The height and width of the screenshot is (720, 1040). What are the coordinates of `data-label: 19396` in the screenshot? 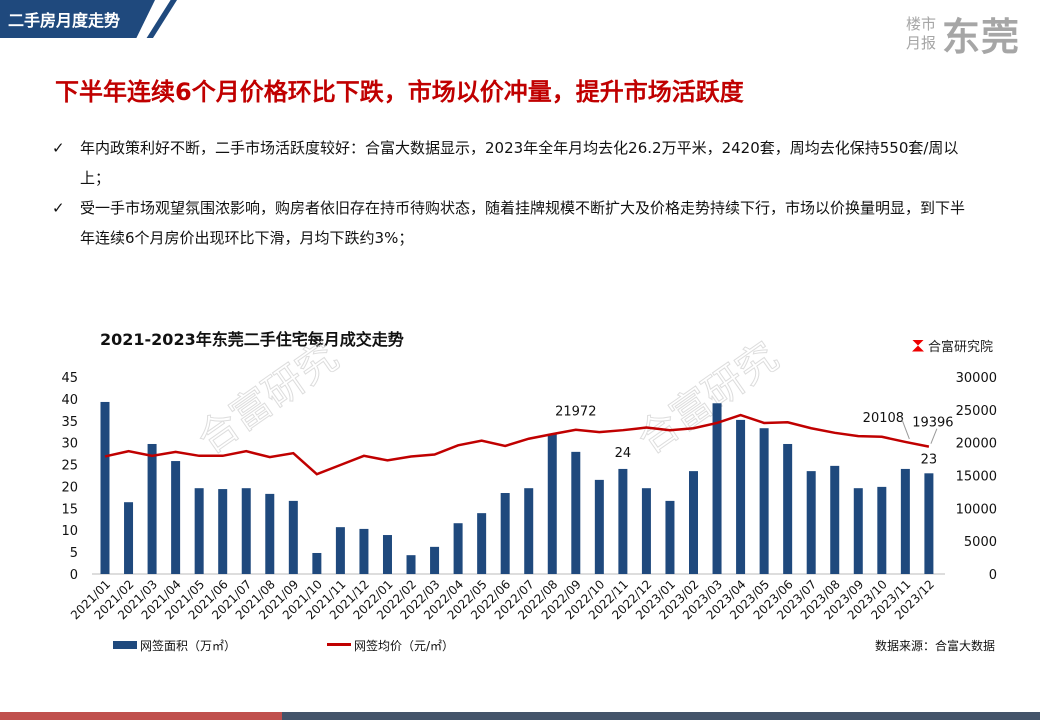 It's located at (932, 423).